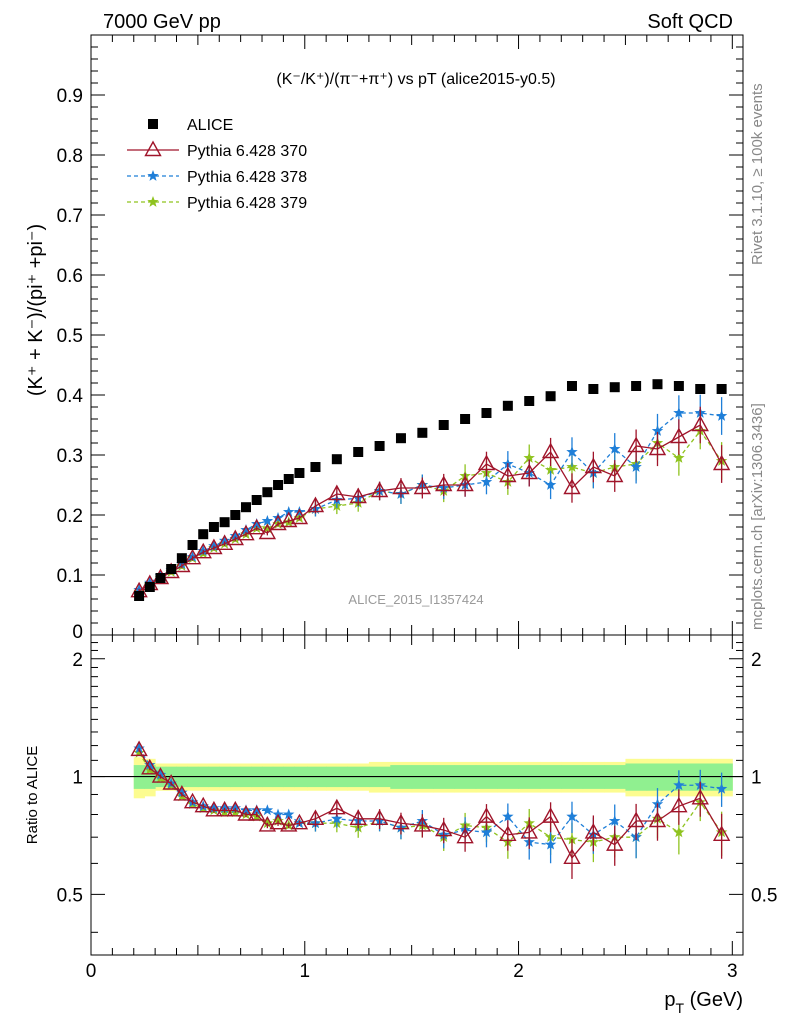 This screenshot has width=786, height=1024. I want to click on x-tick-label: 2, so click(518, 971).